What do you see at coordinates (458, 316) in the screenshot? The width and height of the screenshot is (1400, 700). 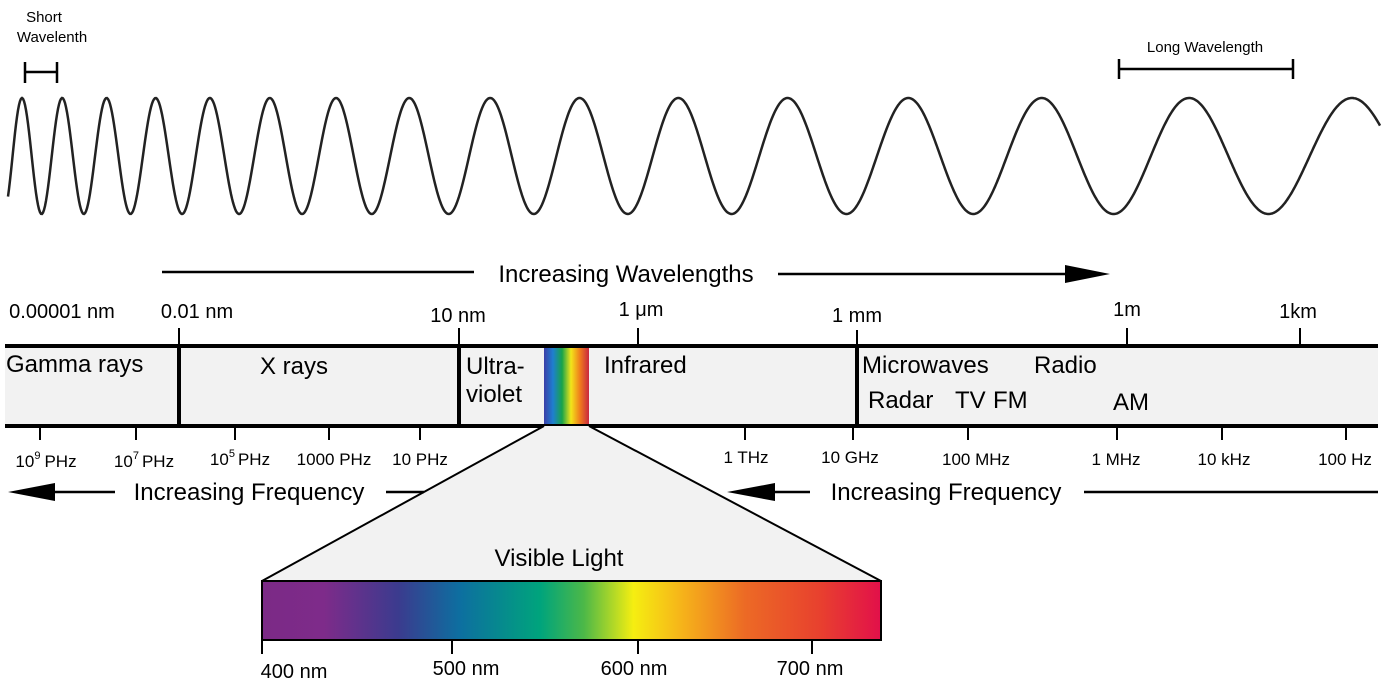 I see `wavelength-tick: 10 nm` at bounding box center [458, 316].